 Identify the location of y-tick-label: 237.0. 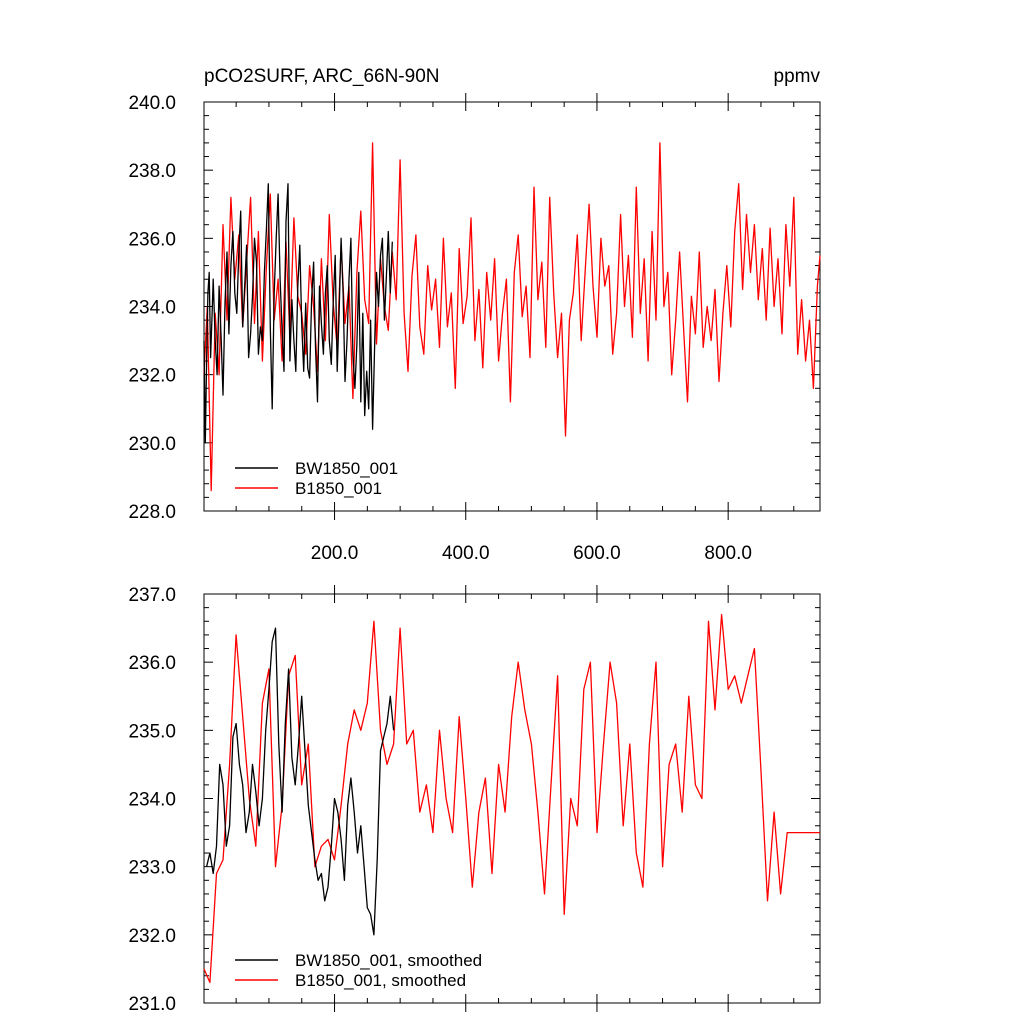
(152, 595).